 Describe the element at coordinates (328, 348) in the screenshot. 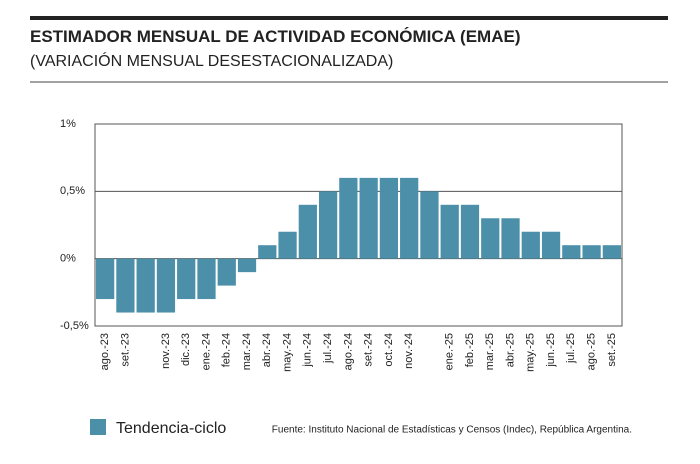

I see `x-tick-label: jul.-24` at that location.